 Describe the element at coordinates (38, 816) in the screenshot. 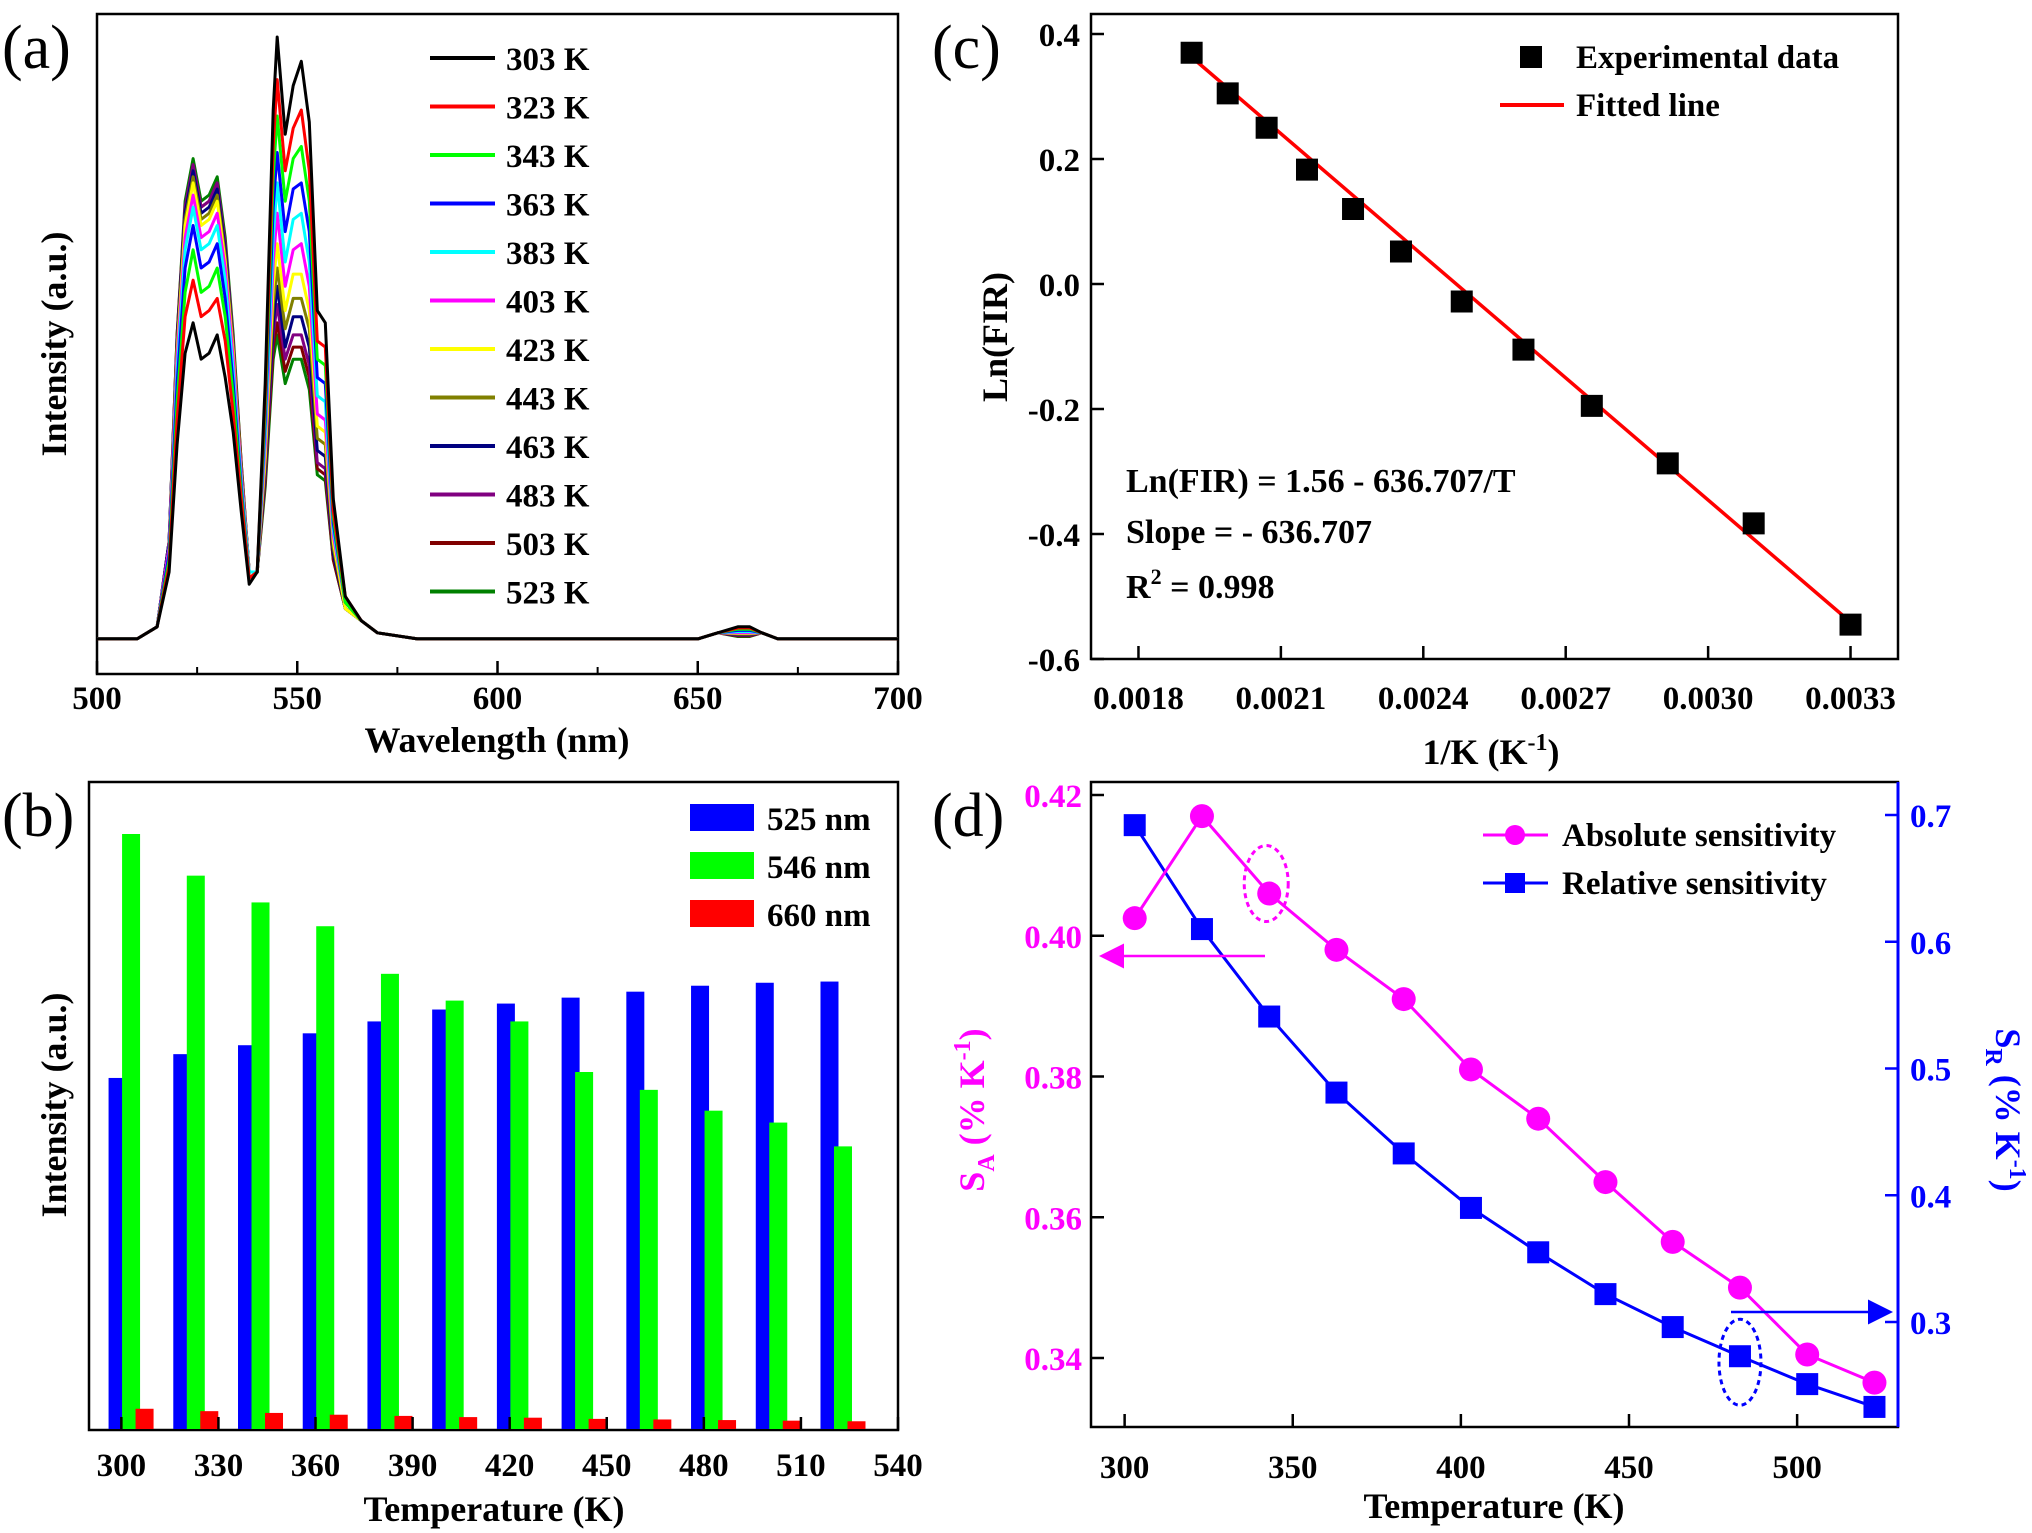

I see `panel-b-label: (b)` at that location.